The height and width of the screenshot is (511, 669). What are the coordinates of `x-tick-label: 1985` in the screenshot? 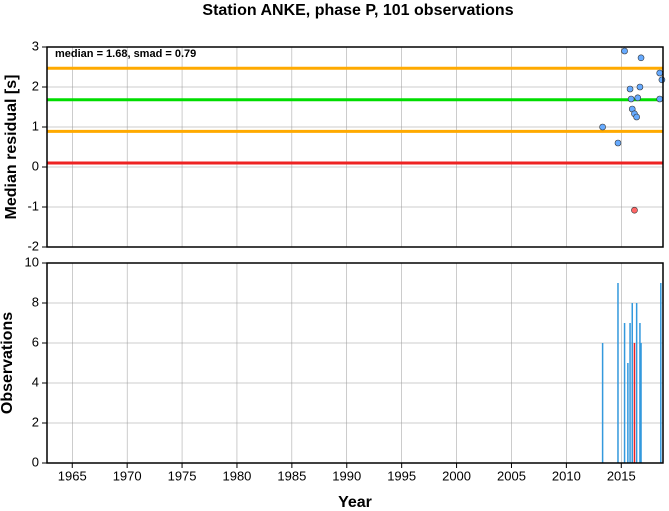 It's located at (291, 475).